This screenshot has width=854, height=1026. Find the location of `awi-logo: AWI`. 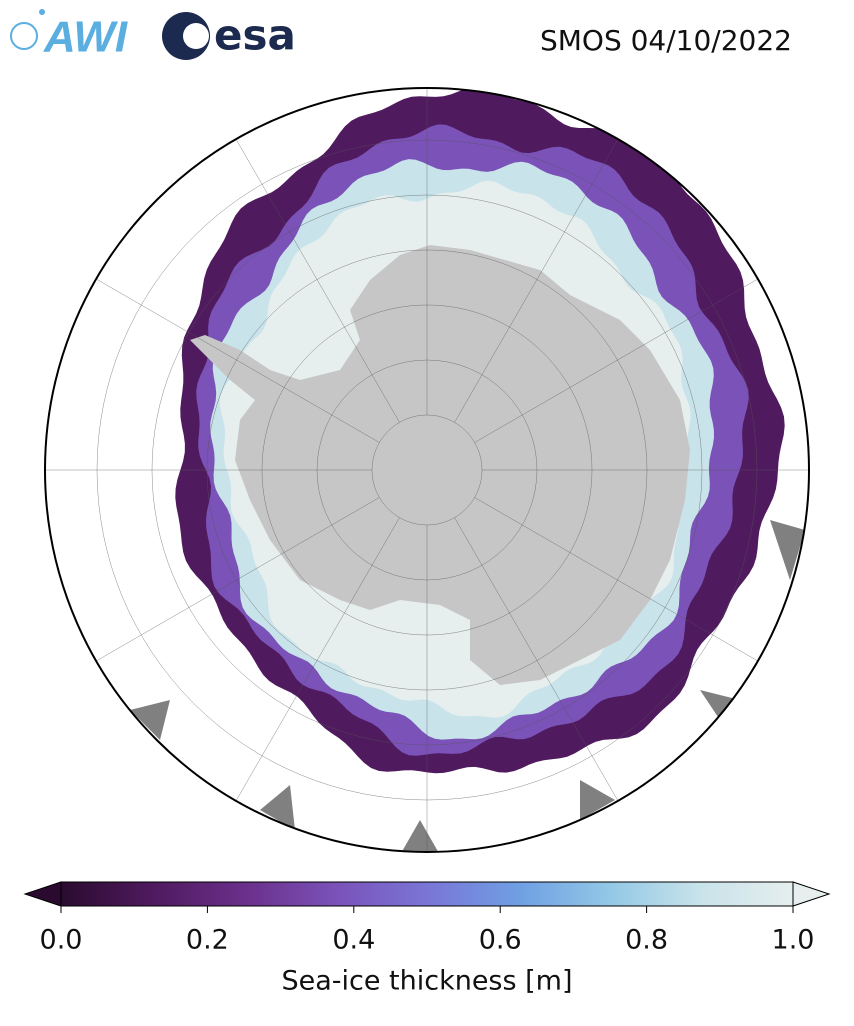

awi-logo: AWI is located at coordinates (69, 35).